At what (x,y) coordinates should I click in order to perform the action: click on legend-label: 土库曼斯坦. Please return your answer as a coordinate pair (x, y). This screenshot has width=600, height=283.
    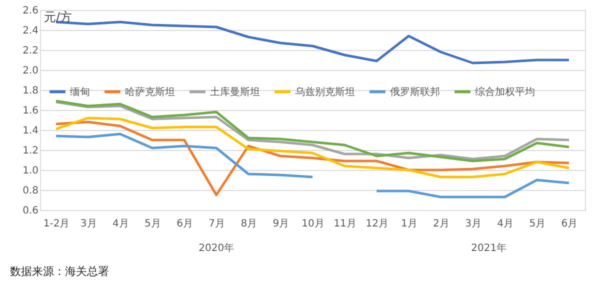
    Looking at the image, I should click on (235, 92).